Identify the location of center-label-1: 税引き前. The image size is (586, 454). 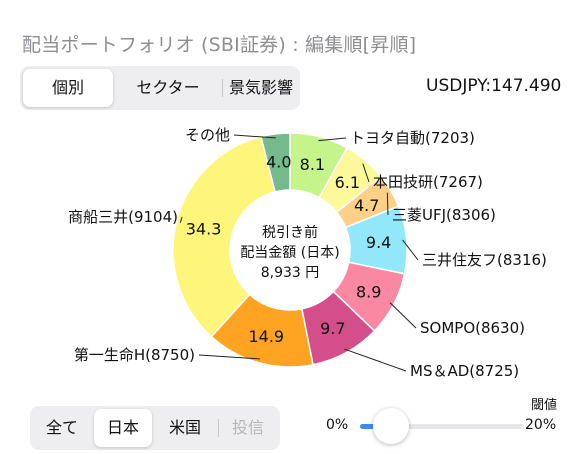
(290, 232).